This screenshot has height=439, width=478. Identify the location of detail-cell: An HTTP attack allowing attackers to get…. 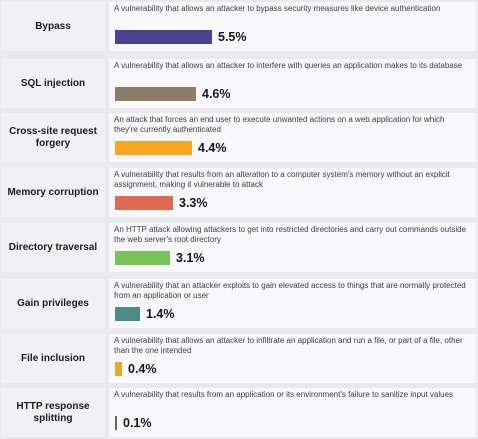
(292, 247).